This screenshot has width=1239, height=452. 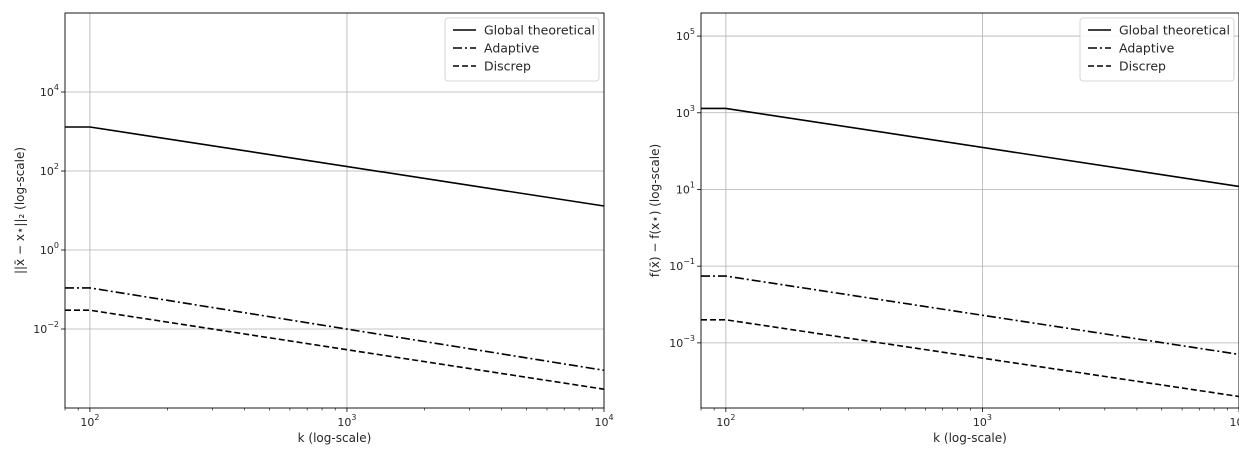 I want to click on y-tick-label: 10⁻¹, so click(x=682, y=265).